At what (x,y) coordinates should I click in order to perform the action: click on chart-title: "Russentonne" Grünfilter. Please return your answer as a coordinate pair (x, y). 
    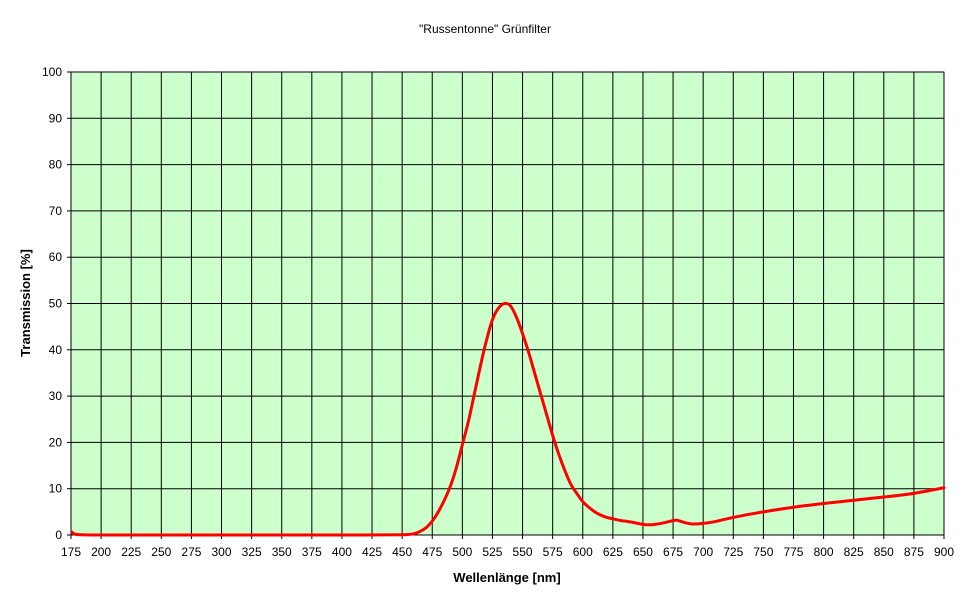
    Looking at the image, I should click on (485, 29).